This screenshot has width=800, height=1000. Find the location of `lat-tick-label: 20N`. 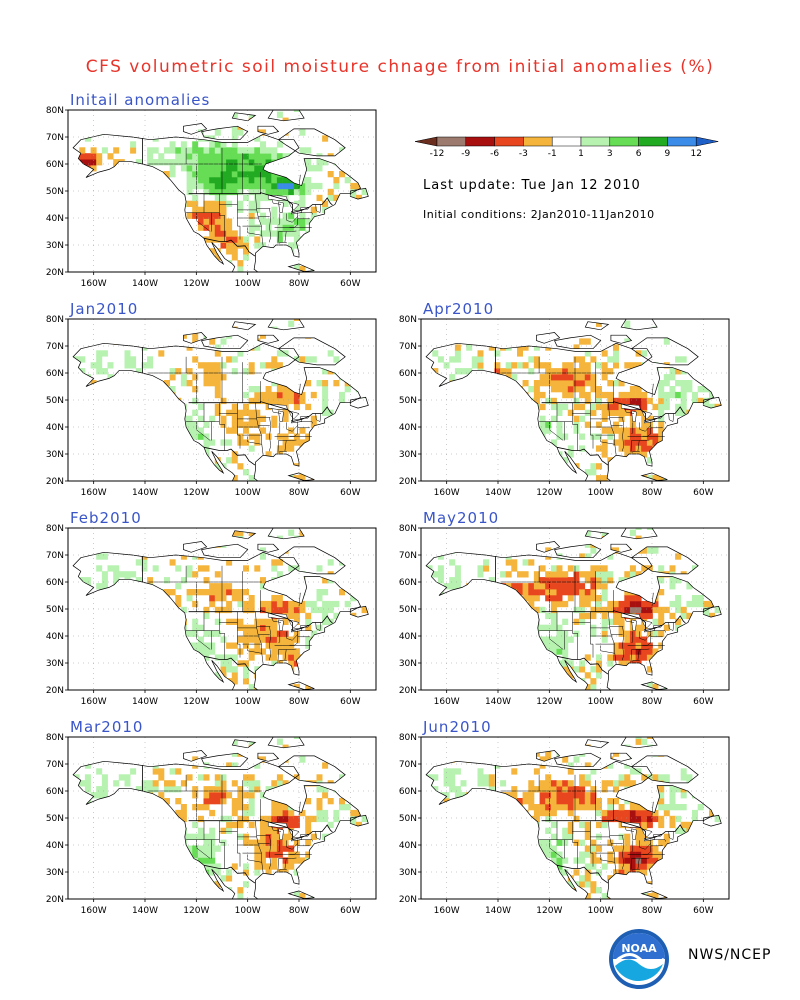

lat-tick-label: 20N is located at coordinates (55, 273).